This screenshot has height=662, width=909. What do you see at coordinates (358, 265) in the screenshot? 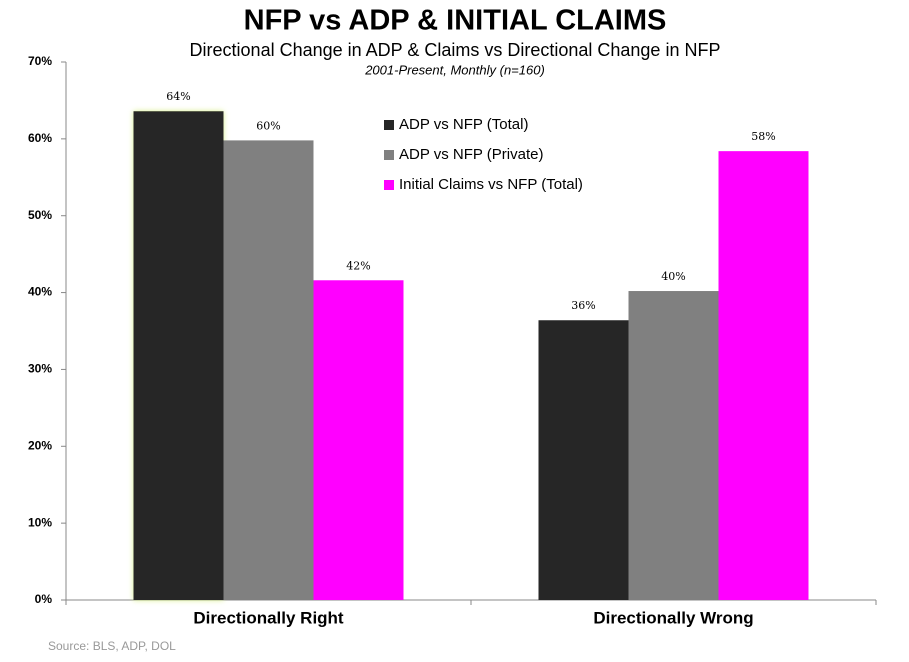
I see `value-label: 42%` at bounding box center [358, 265].